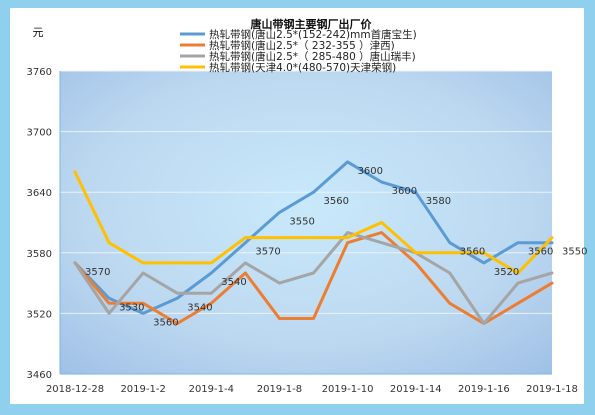 Image resolution: width=595 pixels, height=415 pixels. Describe the element at coordinates (39, 193) in the screenshot. I see `y-tick-label: 3640` at that location.